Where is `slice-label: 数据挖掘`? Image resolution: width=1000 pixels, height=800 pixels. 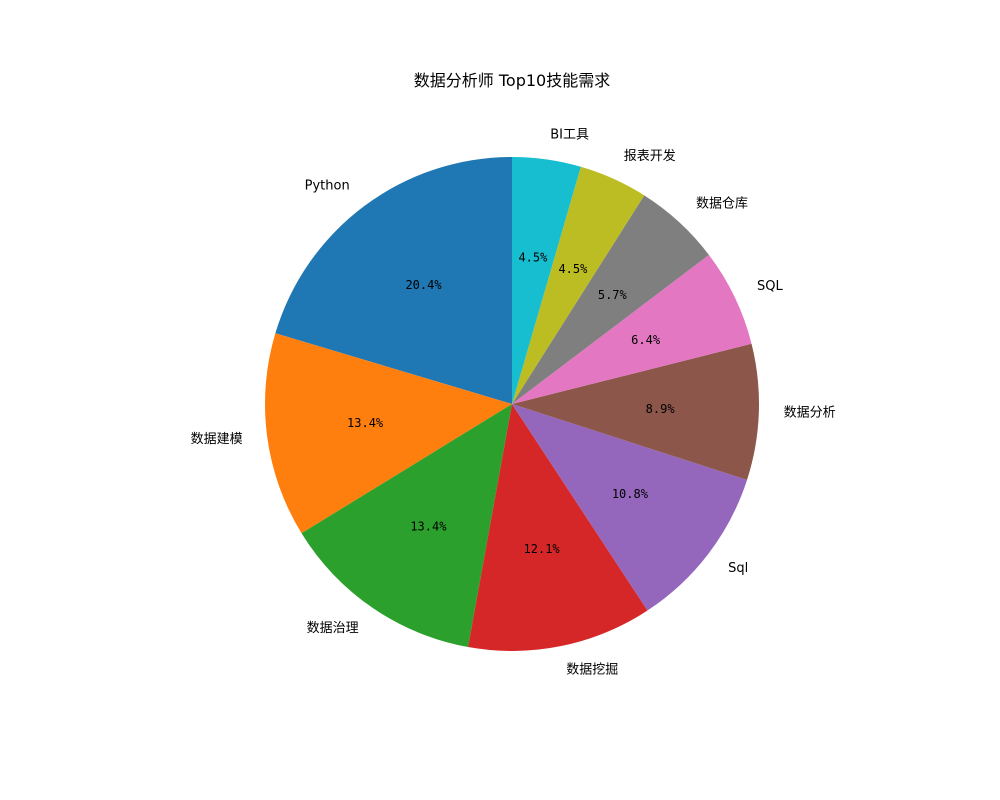 slice-label: 数据挖掘 is located at coordinates (592, 670).